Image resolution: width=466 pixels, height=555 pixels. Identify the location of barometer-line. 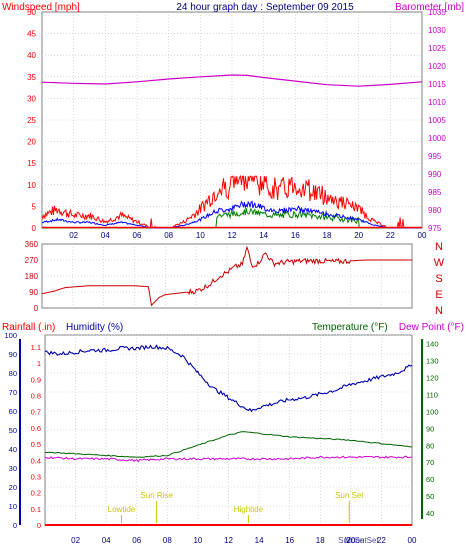
(232, 80).